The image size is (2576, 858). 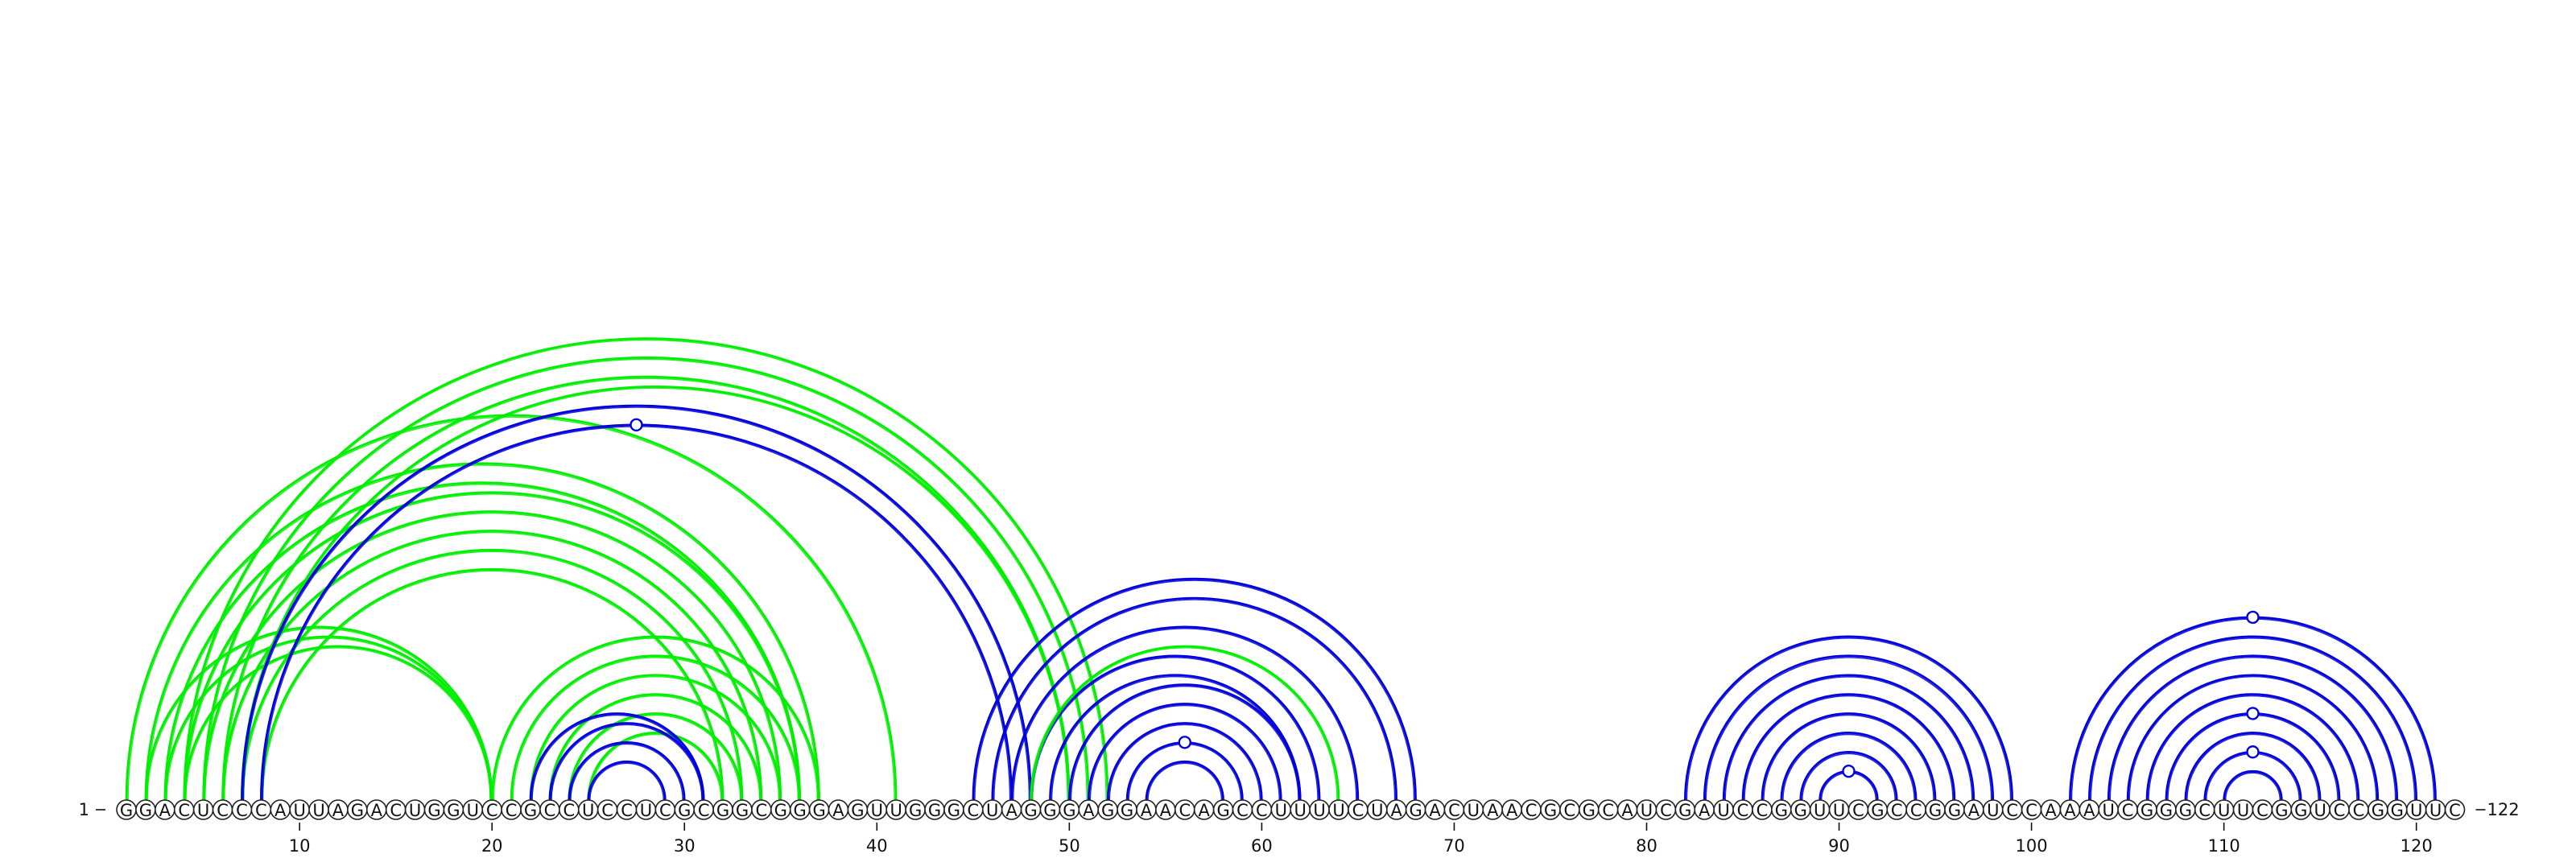 What do you see at coordinates (2416, 809) in the screenshot?
I see `nucleotide-120: U` at bounding box center [2416, 809].